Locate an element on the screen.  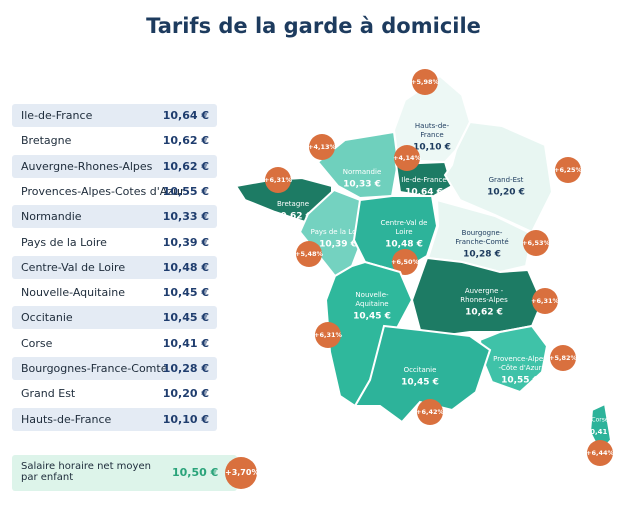
region: Nouvelle-Aquitaine 10,45 € +6,31% is located at coordinates (364, 334).